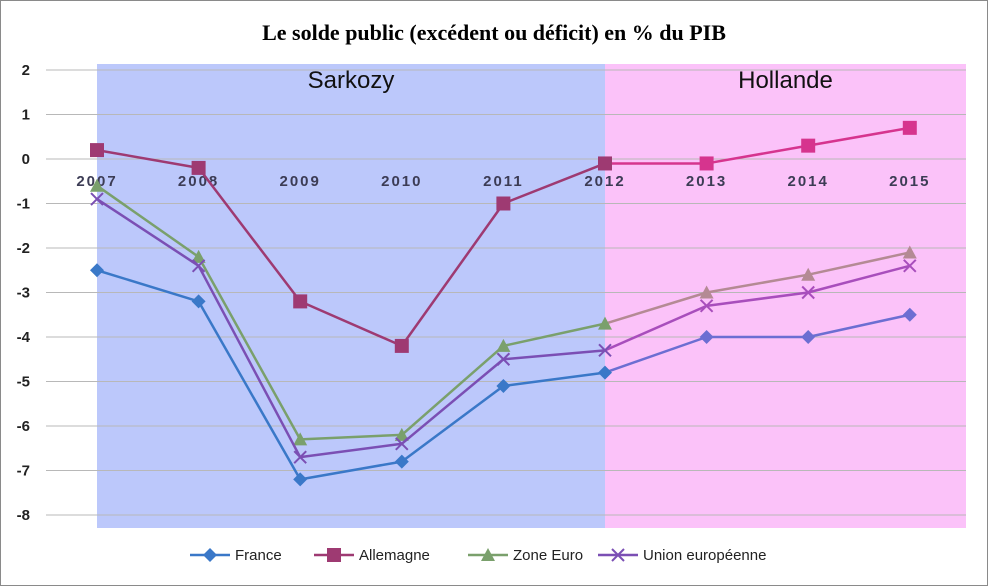  What do you see at coordinates (785, 80) in the screenshot?
I see `period-label: Hollande` at bounding box center [785, 80].